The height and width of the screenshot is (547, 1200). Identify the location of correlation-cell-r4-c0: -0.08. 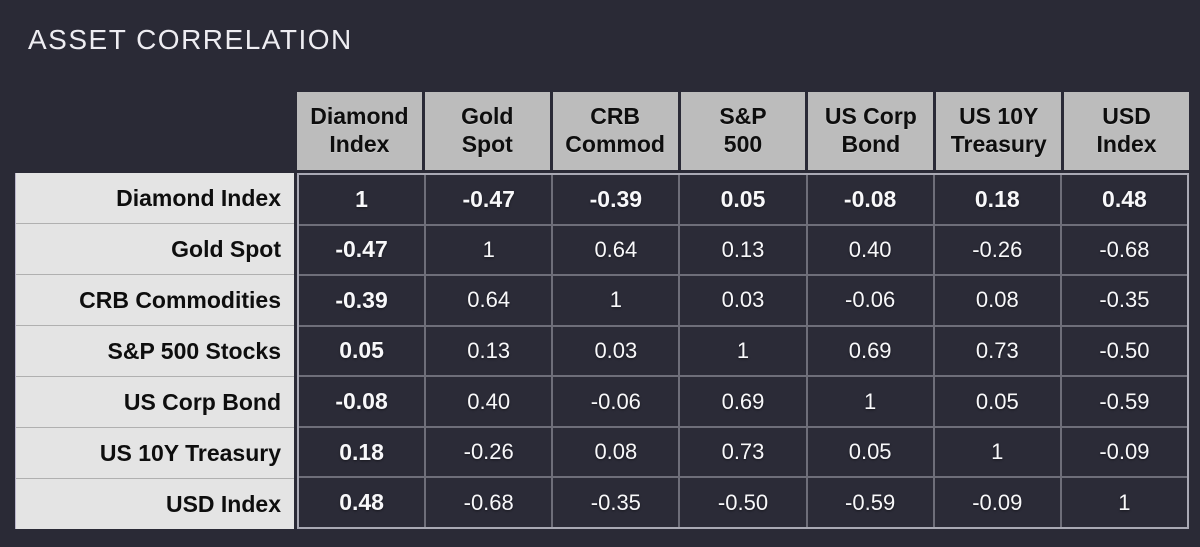
(362, 401).